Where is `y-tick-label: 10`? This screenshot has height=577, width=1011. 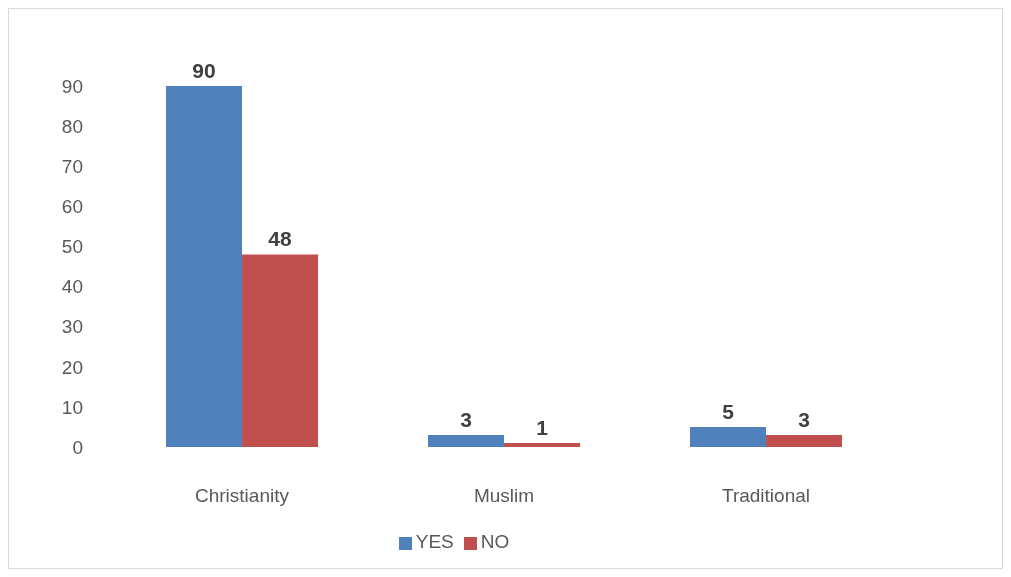 y-tick-label: 10 is located at coordinates (72, 407).